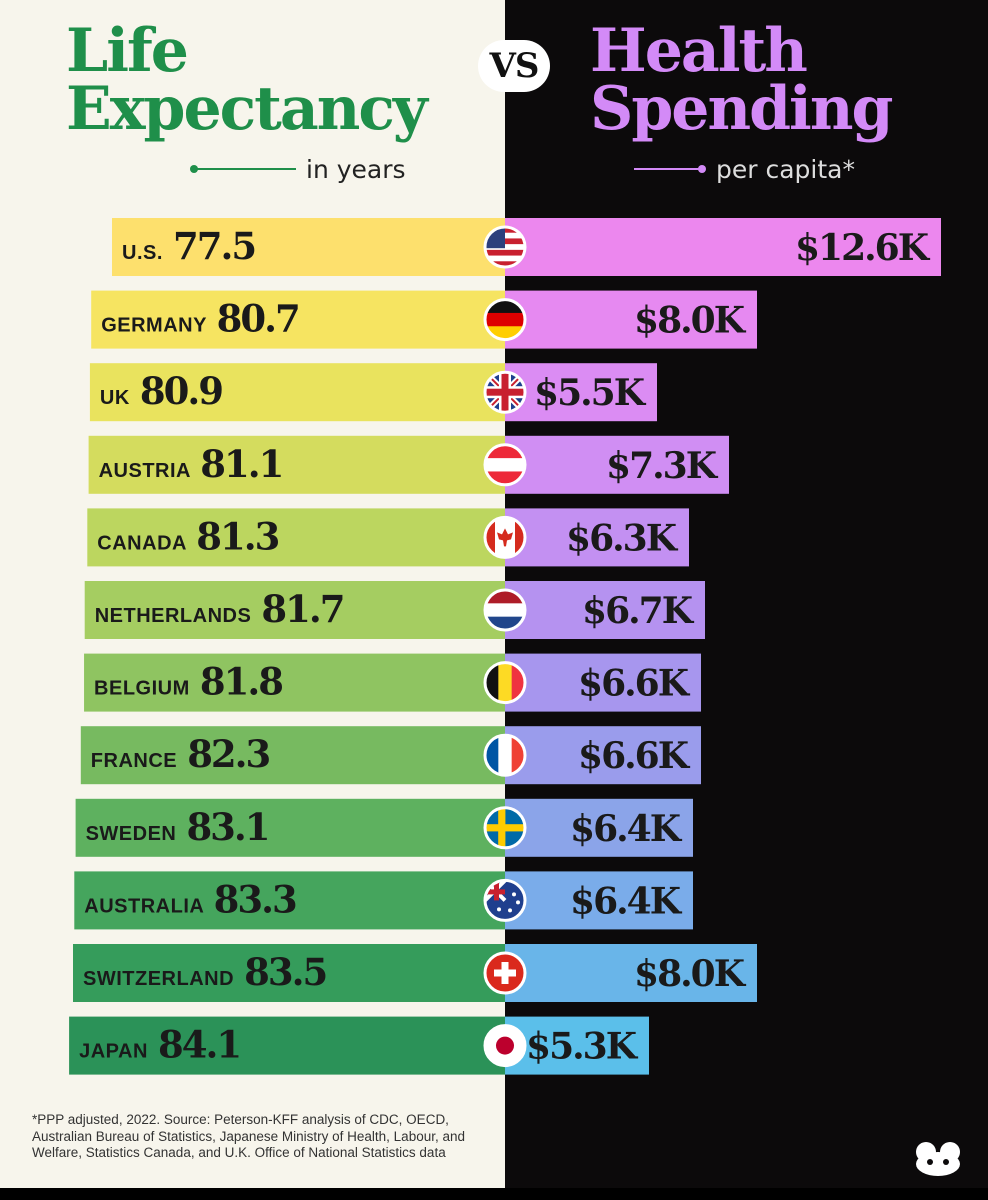 This screenshot has width=988, height=1200. What do you see at coordinates (176, 616) in the screenshot?
I see `country-name: NETHERLANDS` at bounding box center [176, 616].